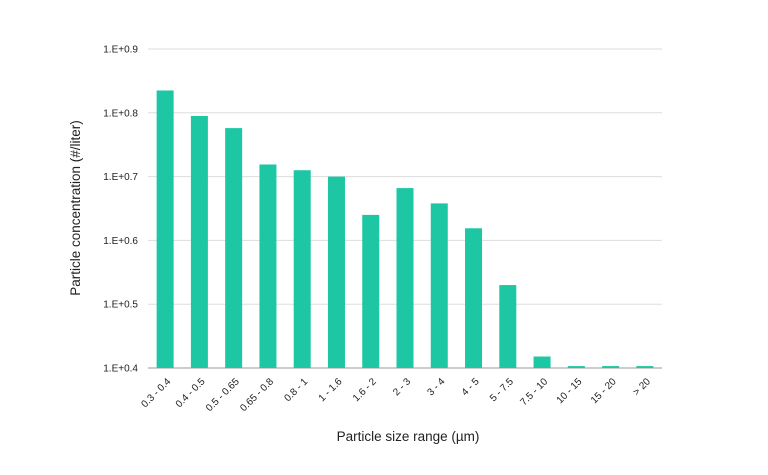  I want to click on x-tick-label: 0.5 - 0.65, so click(223, 395).